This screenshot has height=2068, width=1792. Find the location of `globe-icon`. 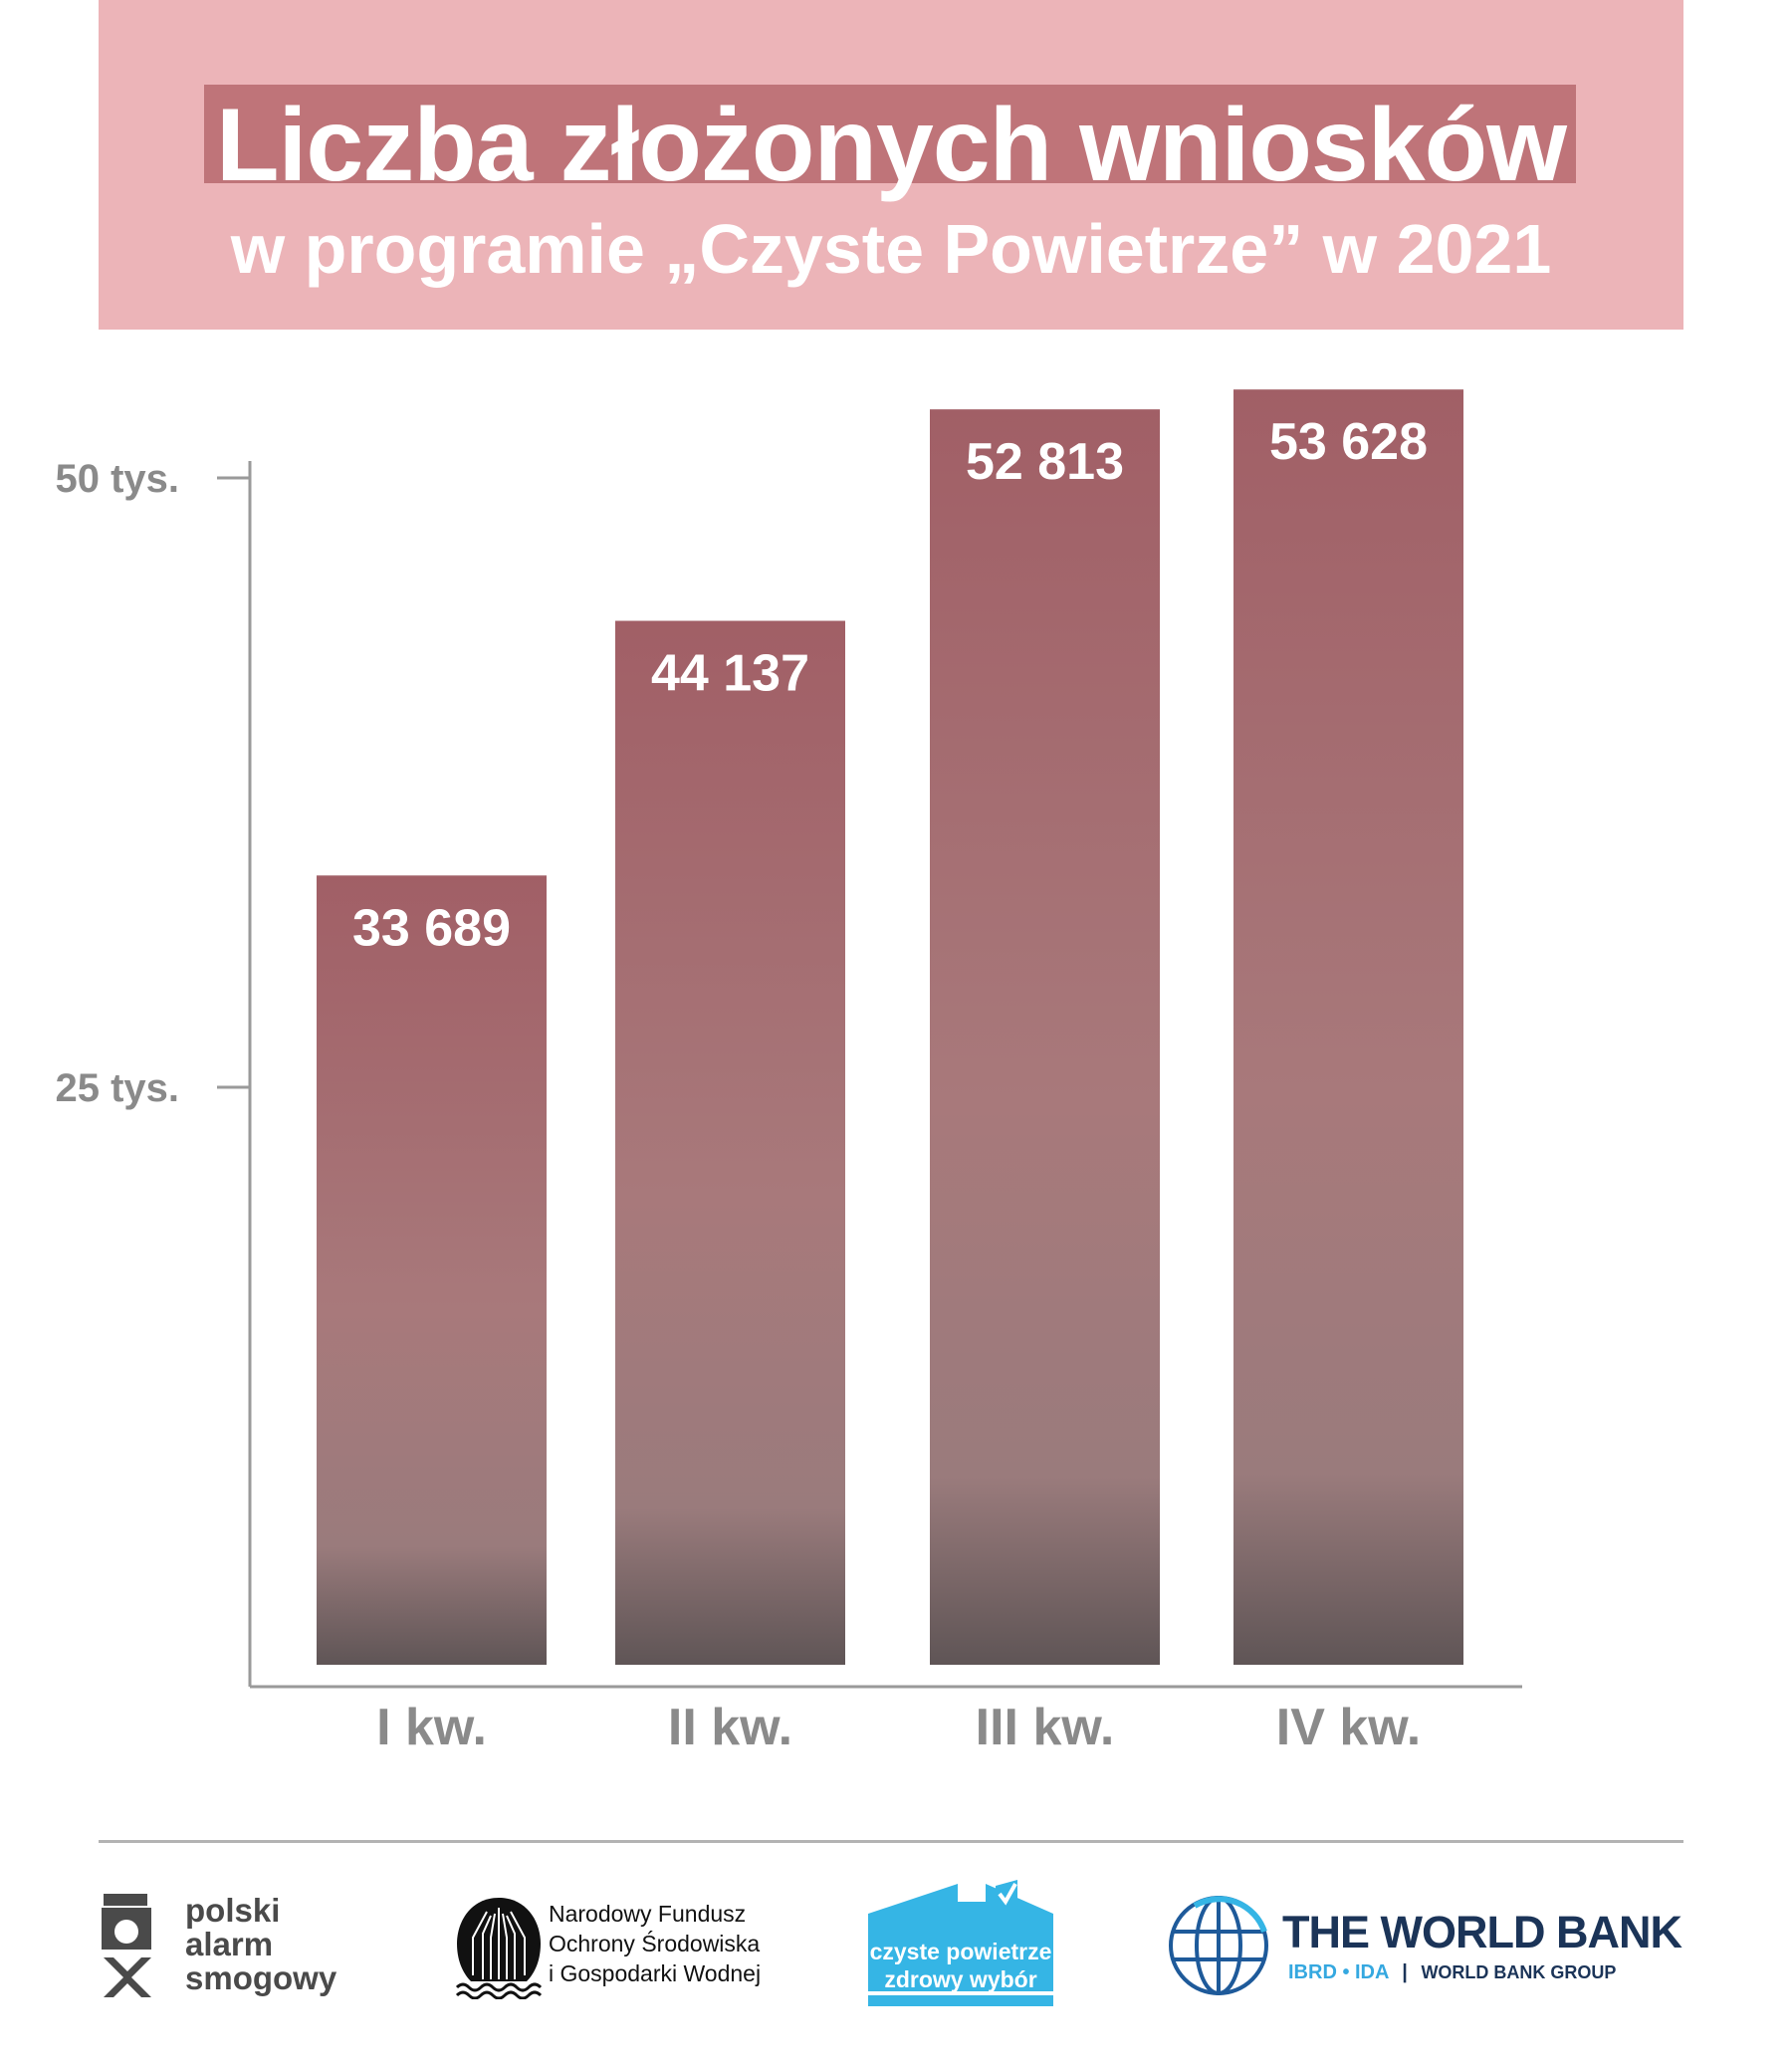

globe-icon is located at coordinates (1219, 1945).